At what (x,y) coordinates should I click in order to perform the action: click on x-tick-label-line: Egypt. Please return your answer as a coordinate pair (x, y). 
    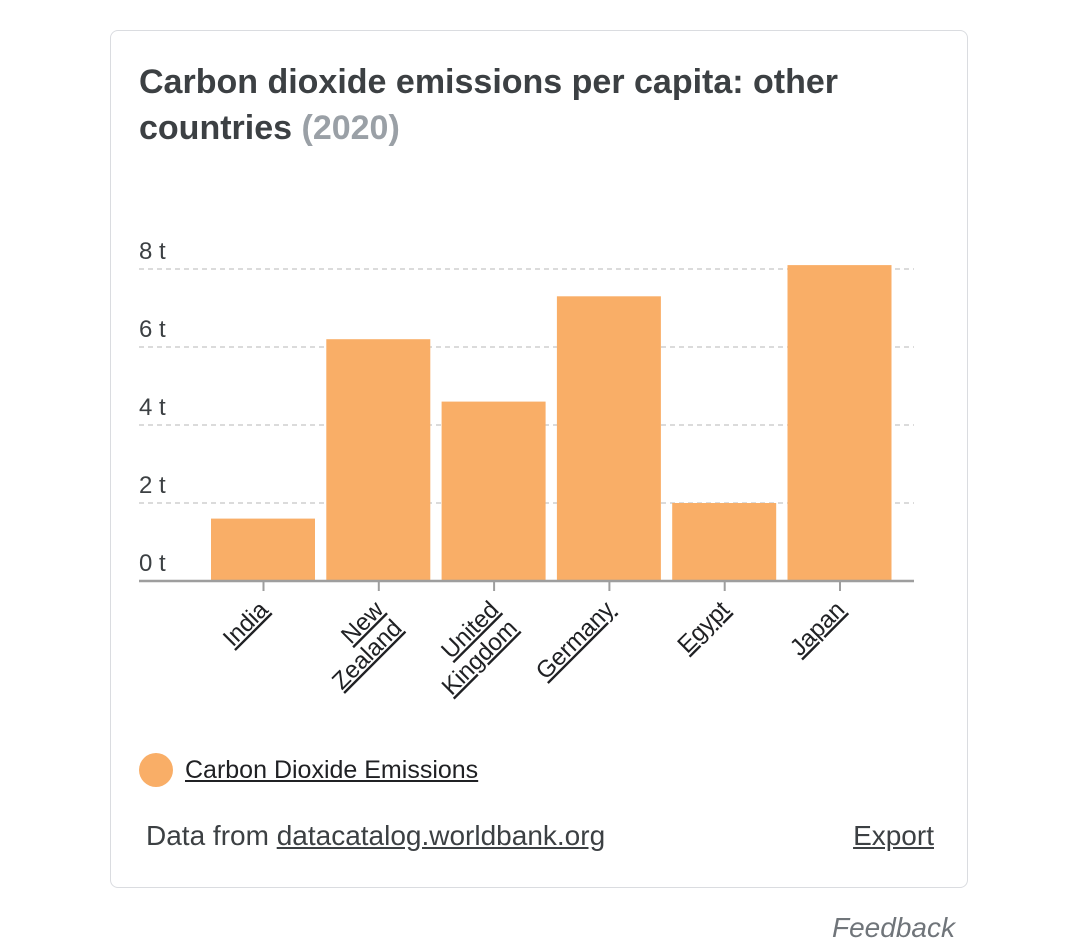
    Looking at the image, I should click on (703, 627).